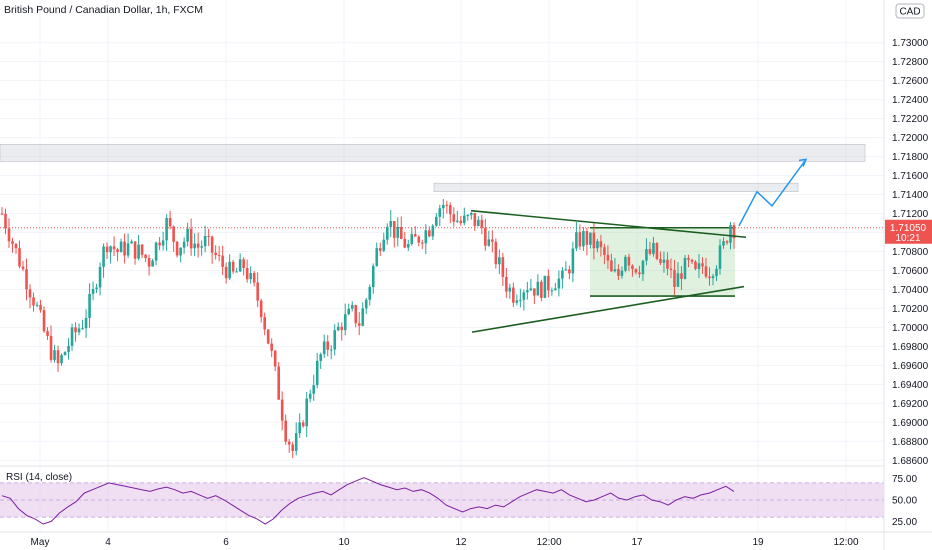 The width and height of the screenshot is (932, 550). I want to click on price-tick-label: 1.72800, so click(910, 62).